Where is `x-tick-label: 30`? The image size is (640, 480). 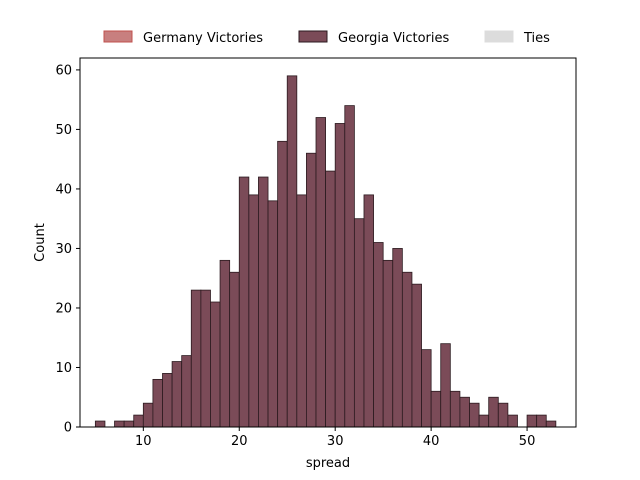
x-tick-label: 30 is located at coordinates (335, 441).